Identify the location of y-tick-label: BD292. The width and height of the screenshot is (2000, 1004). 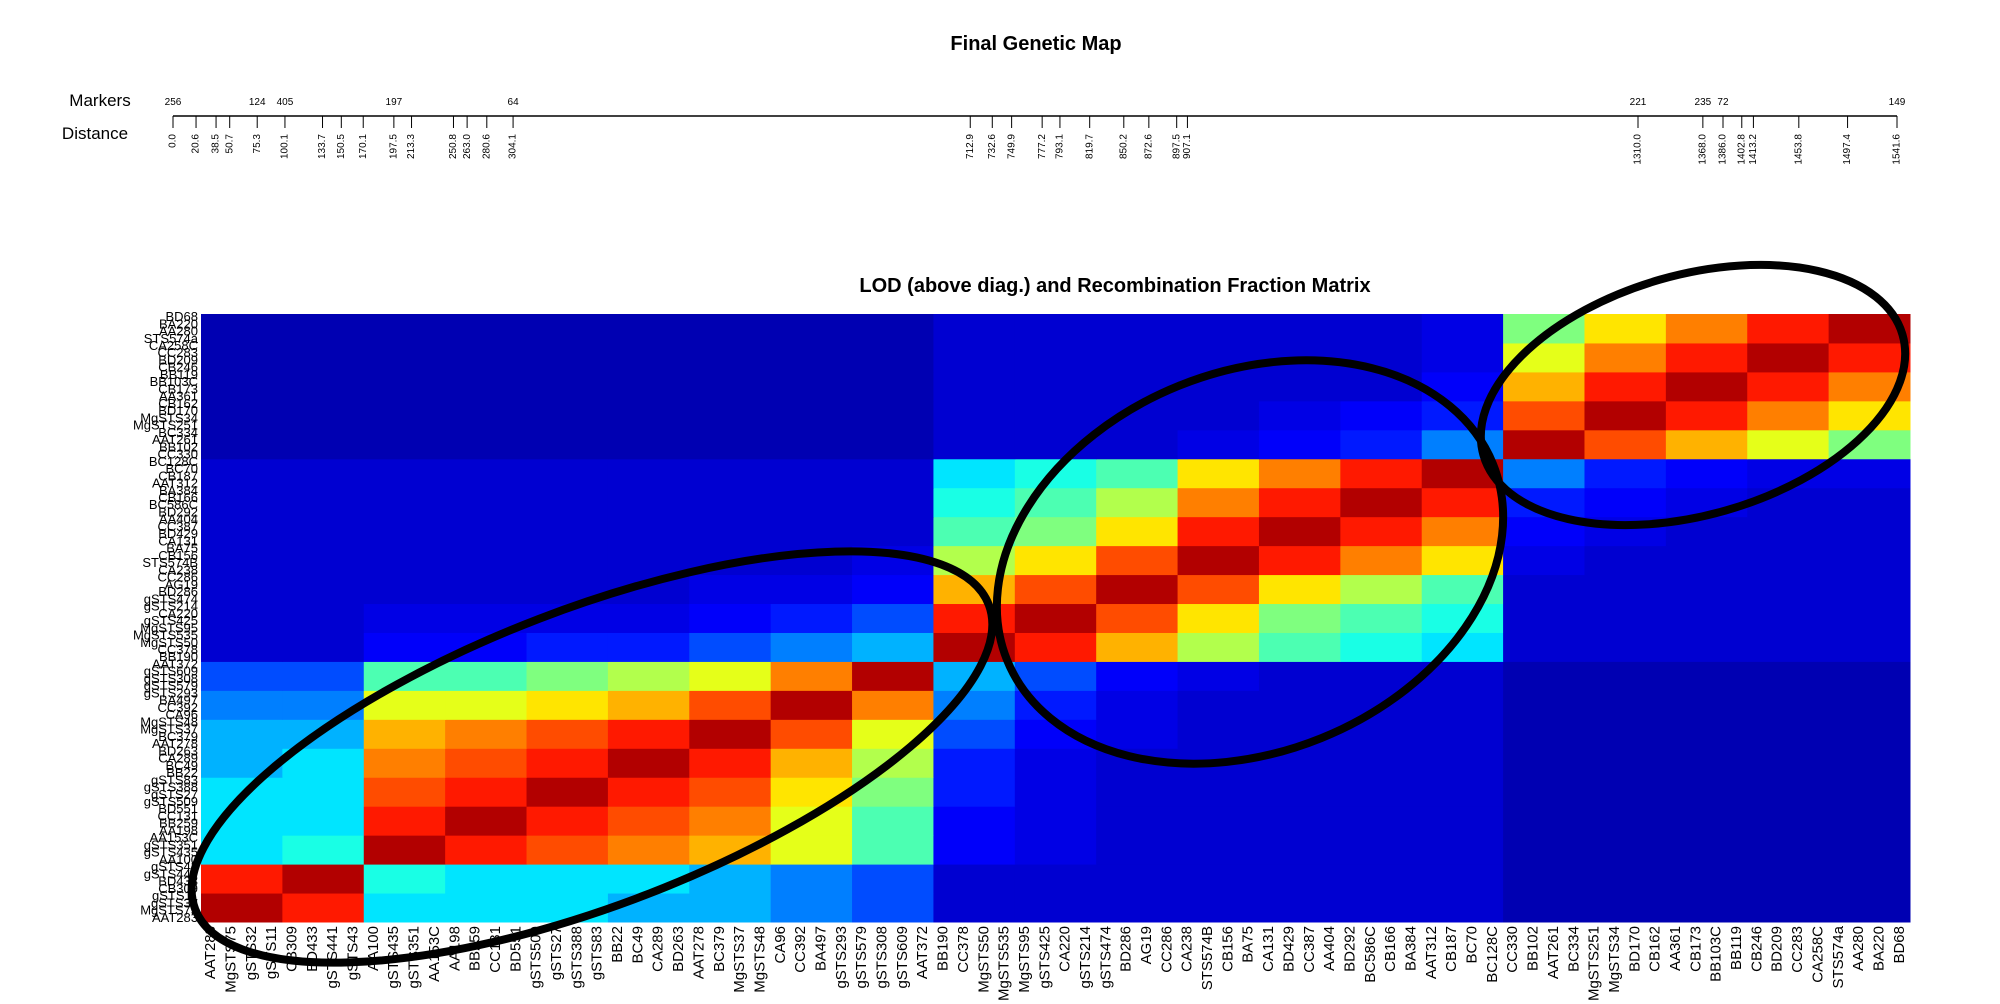
(178, 511).